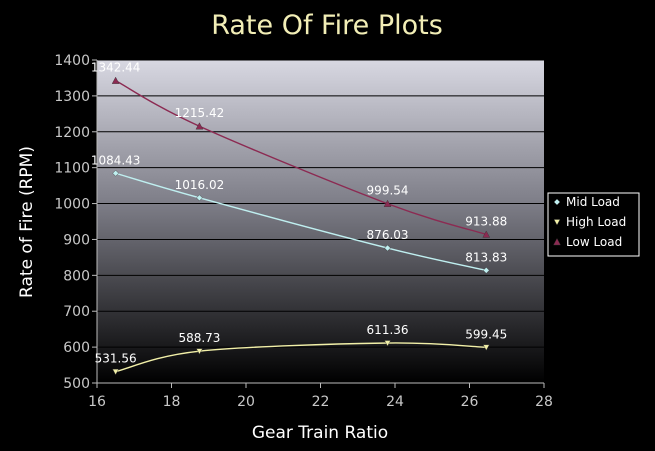 Image resolution: width=655 pixels, height=451 pixels. Describe the element at coordinates (76, 312) in the screenshot. I see `y-tick-label: 700` at that location.